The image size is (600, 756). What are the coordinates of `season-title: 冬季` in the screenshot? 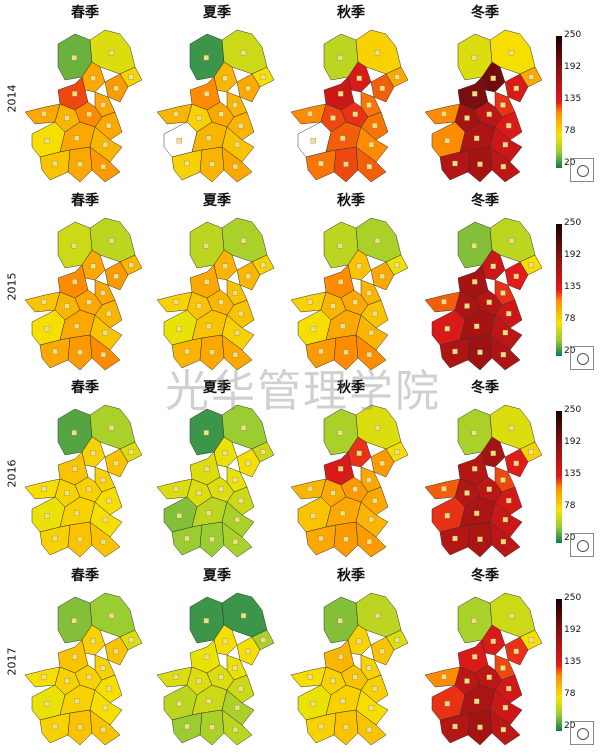 It's located at (485, 201).